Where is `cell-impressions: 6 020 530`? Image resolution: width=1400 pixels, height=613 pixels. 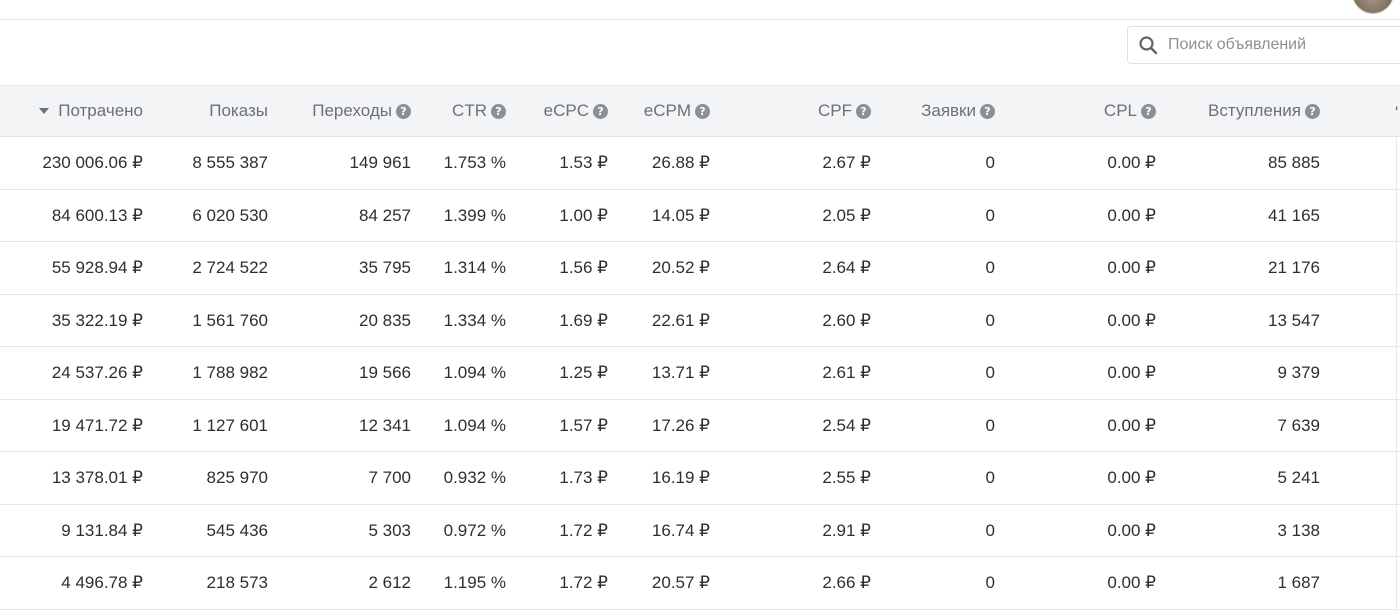 cell-impressions: 6 020 530 is located at coordinates (230, 215).